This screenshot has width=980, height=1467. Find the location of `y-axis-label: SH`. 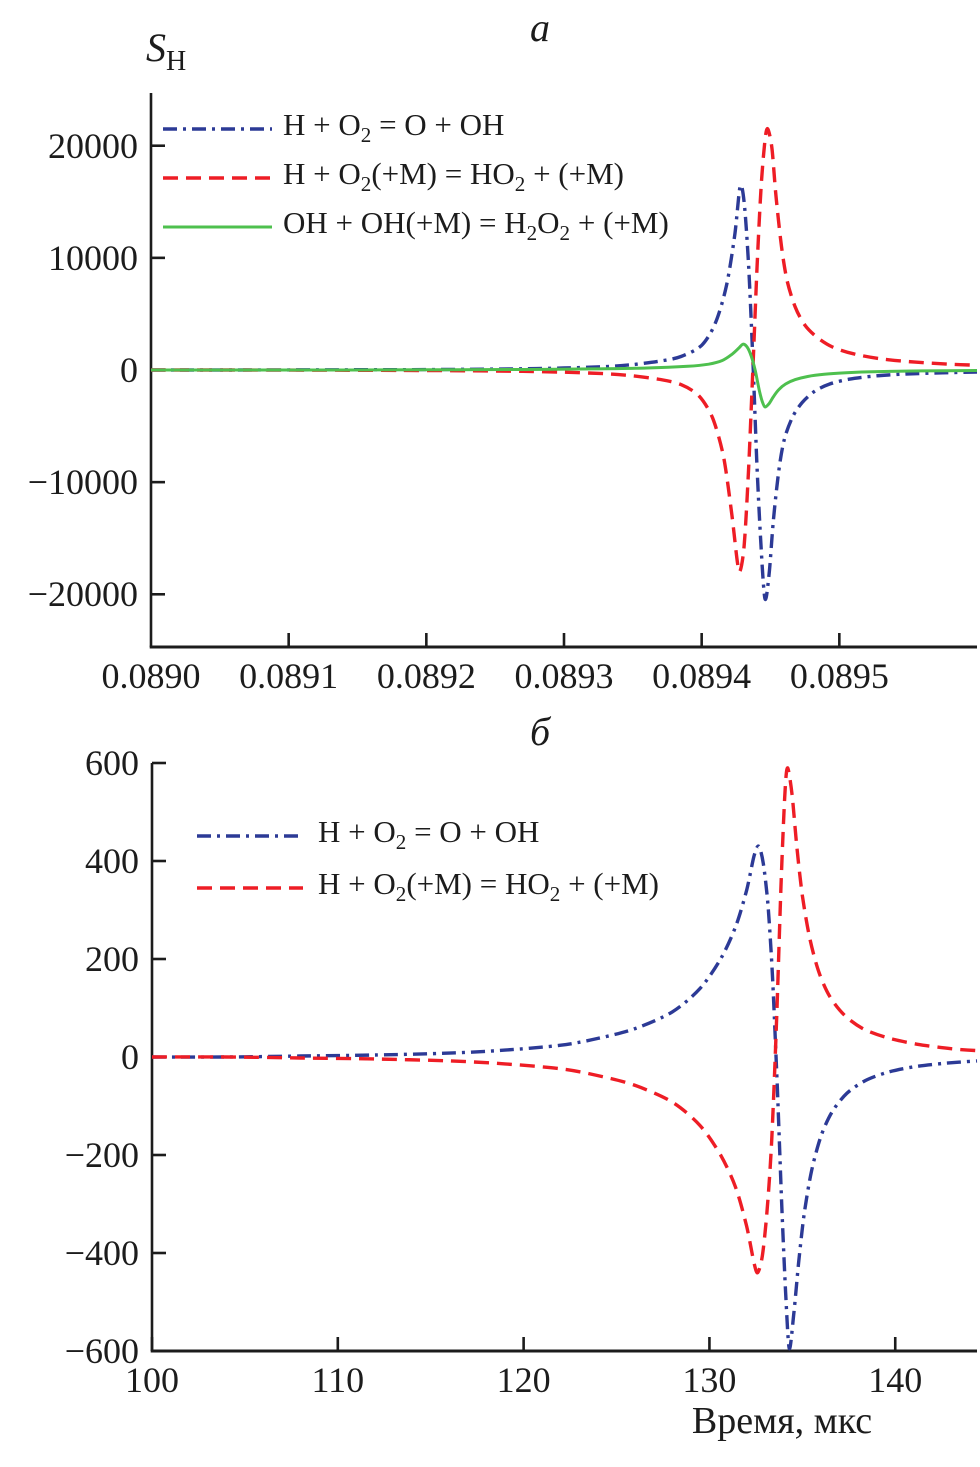

y-axis-label: SH is located at coordinates (166, 52).